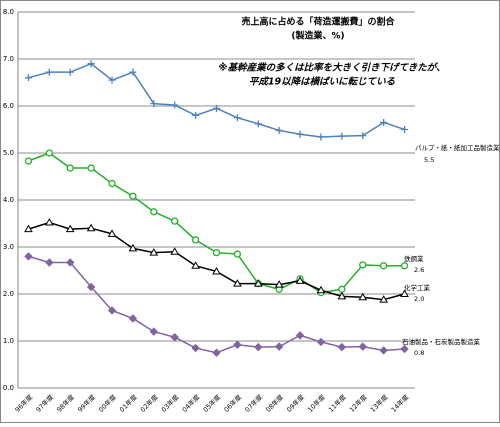 Image resolution: width=500 pixels, height=427 pixels. Describe the element at coordinates (457, 147) in the screenshot. I see `series-name: パルプ・紙・紙加工品製造業` at that location.